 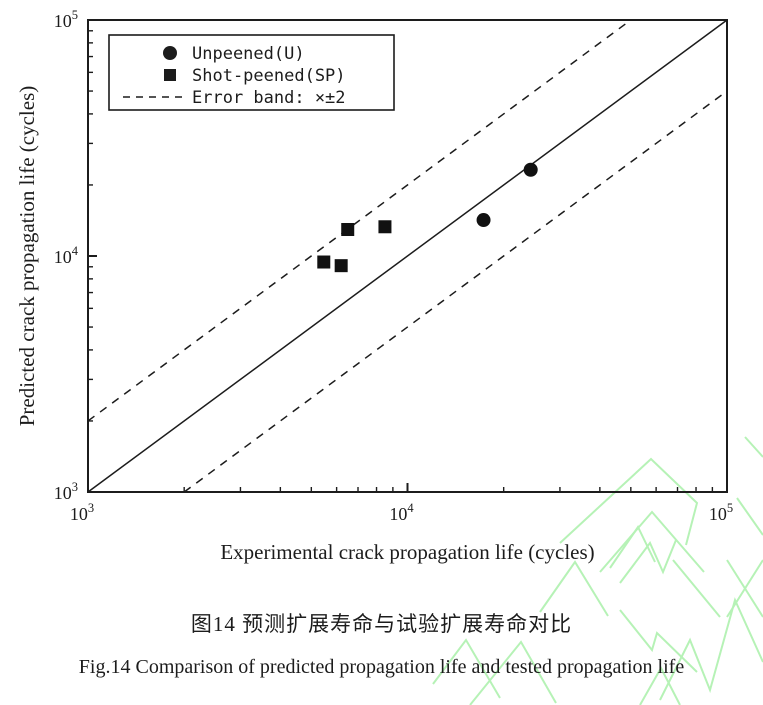 I want to click on data-points, so click(x=427, y=217).